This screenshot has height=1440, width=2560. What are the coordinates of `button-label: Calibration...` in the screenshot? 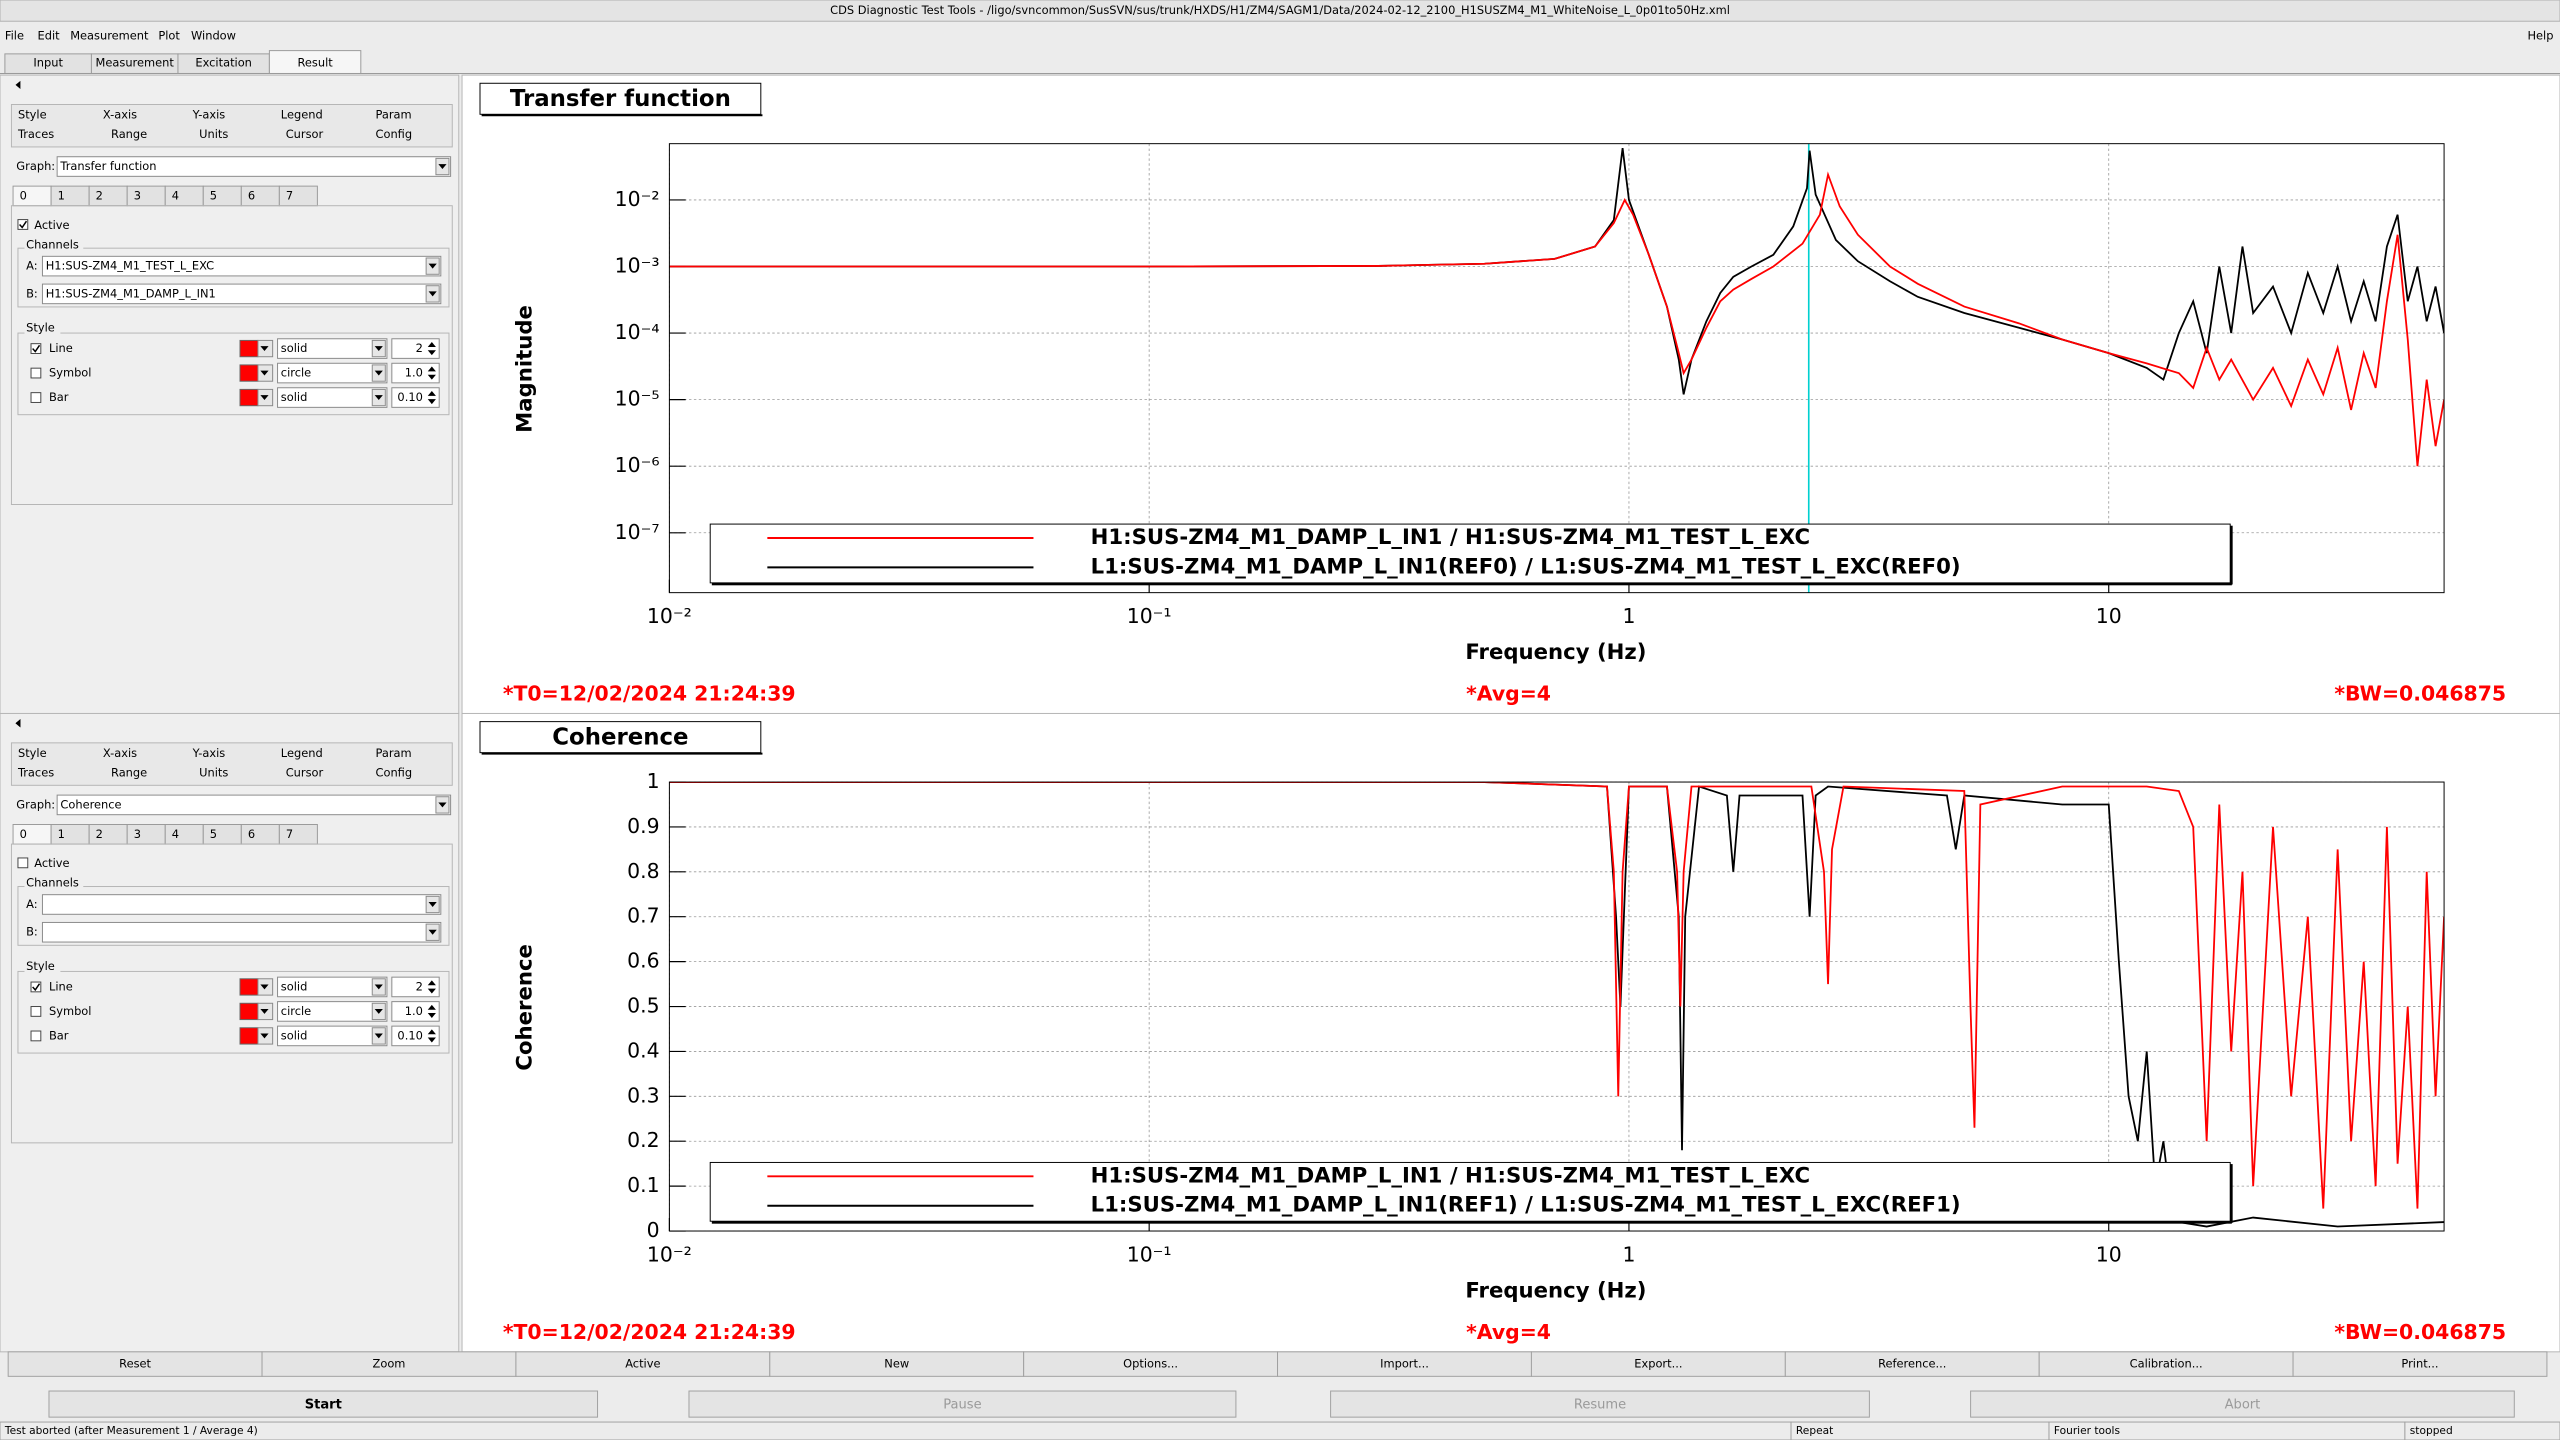 It's located at (2166, 1364).